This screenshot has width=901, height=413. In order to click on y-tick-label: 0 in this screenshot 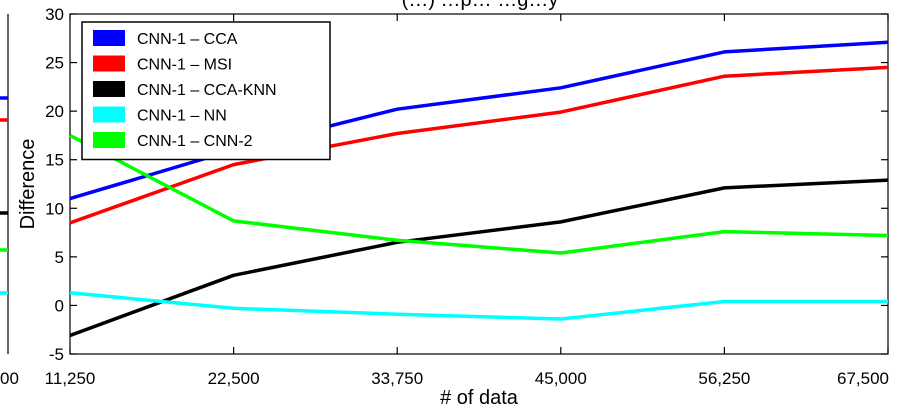, I will do `click(59, 305)`.